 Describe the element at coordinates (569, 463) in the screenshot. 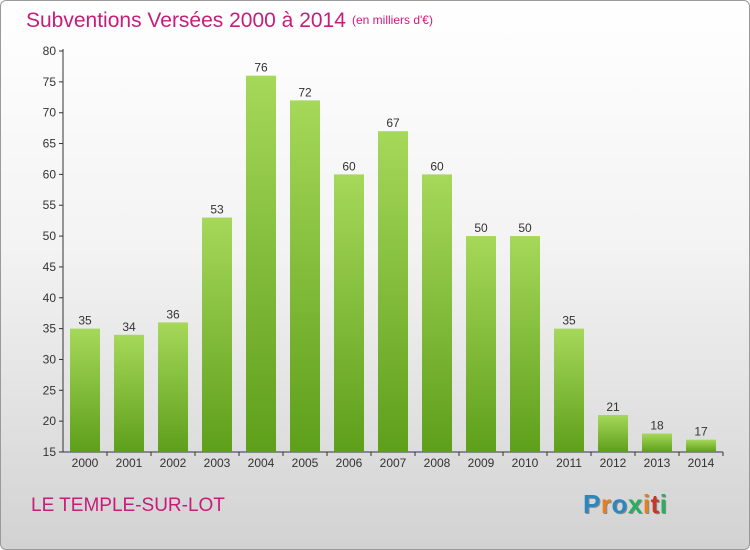

I see `x-tick-label: 2011` at that location.